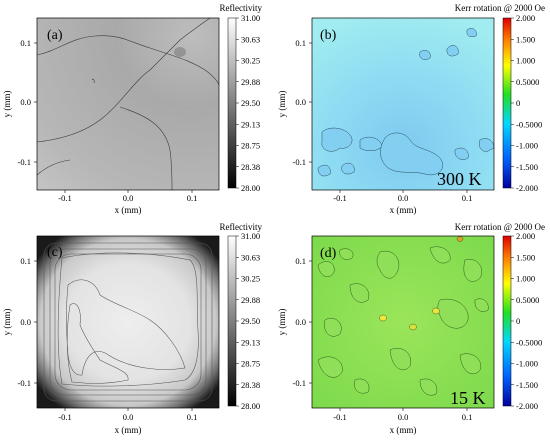 This screenshot has width=550, height=445. Describe the element at coordinates (328, 253) in the screenshot. I see `panel-label-d: (d)` at that location.